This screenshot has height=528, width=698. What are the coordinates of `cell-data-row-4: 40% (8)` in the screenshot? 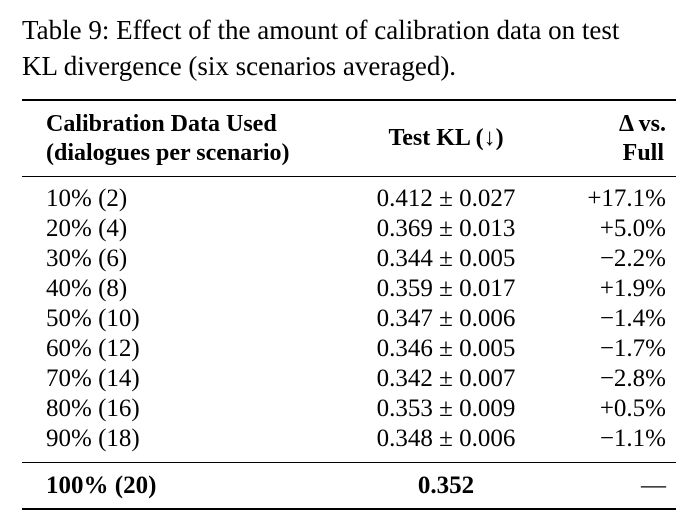 It's located at (87, 288).